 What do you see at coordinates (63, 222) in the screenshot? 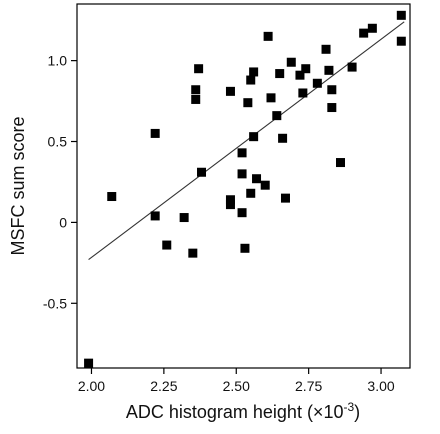
I see `y-tick-label: 0` at bounding box center [63, 222].